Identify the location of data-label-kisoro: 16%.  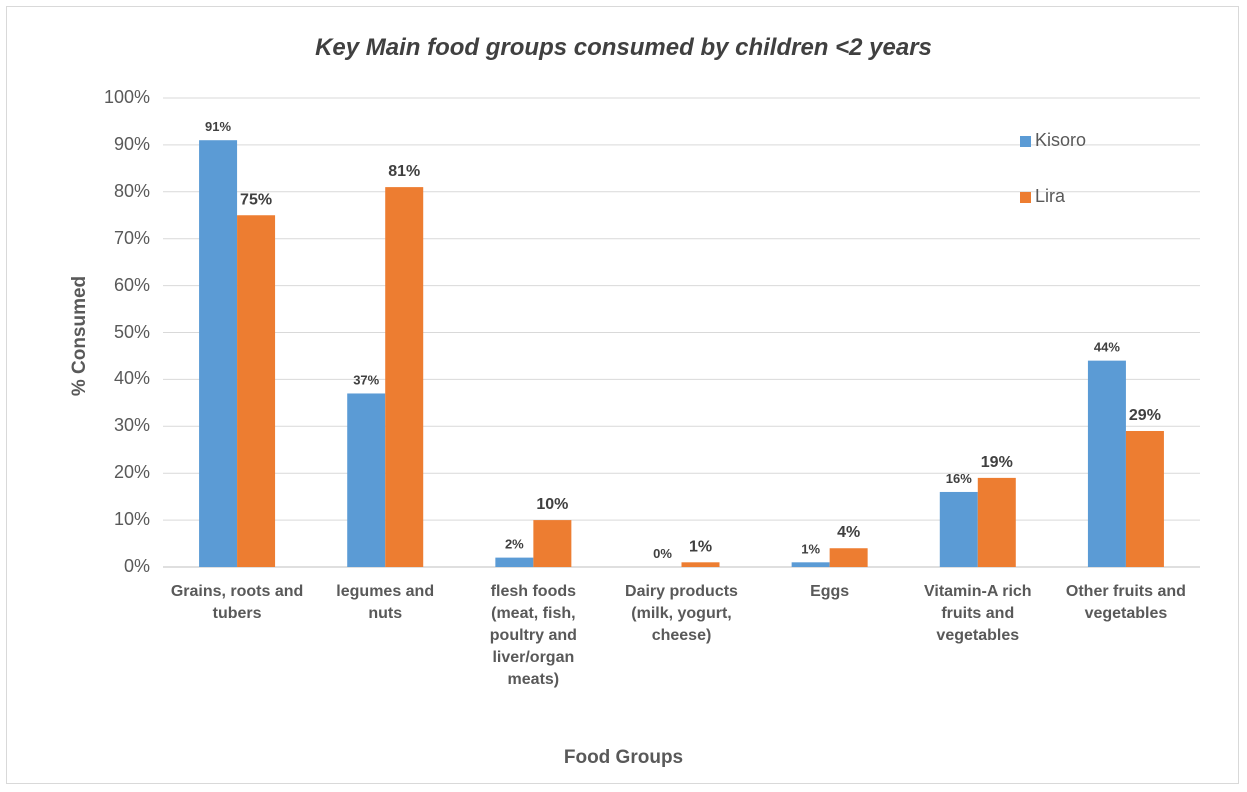
(959, 478).